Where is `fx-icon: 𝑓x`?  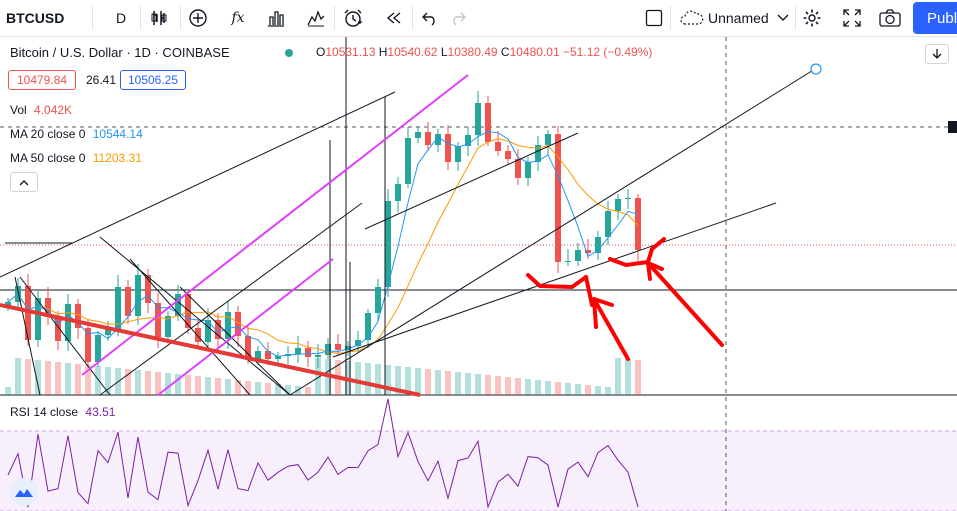
fx-icon: 𝑓x is located at coordinates (238, 18).